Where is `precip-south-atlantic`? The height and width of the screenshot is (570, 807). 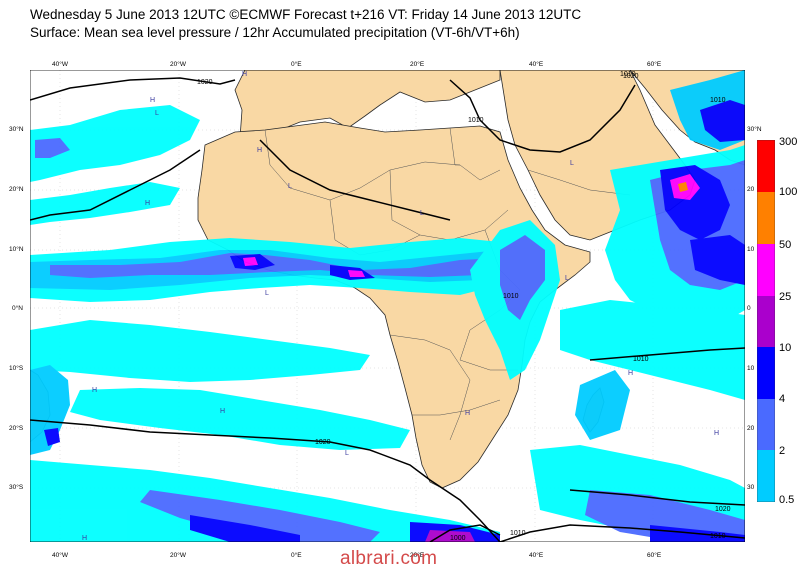
precip-south-atlantic is located at coordinates (200, 351).